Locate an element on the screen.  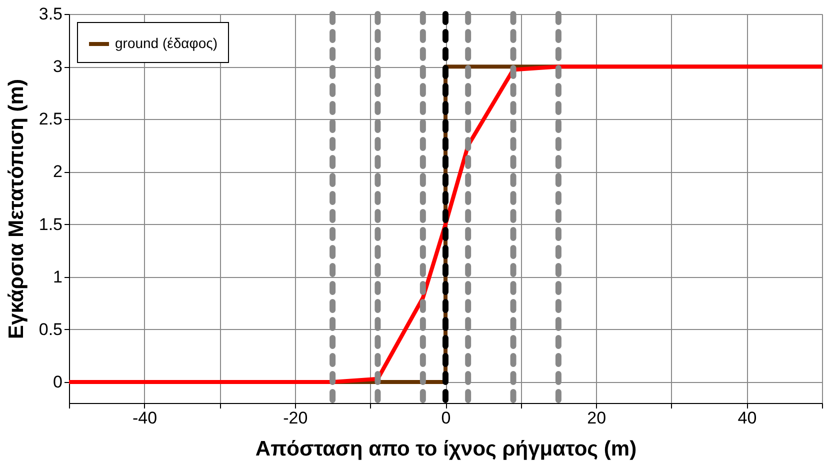
y-tick-label: 0.5 is located at coordinates (50, 329).